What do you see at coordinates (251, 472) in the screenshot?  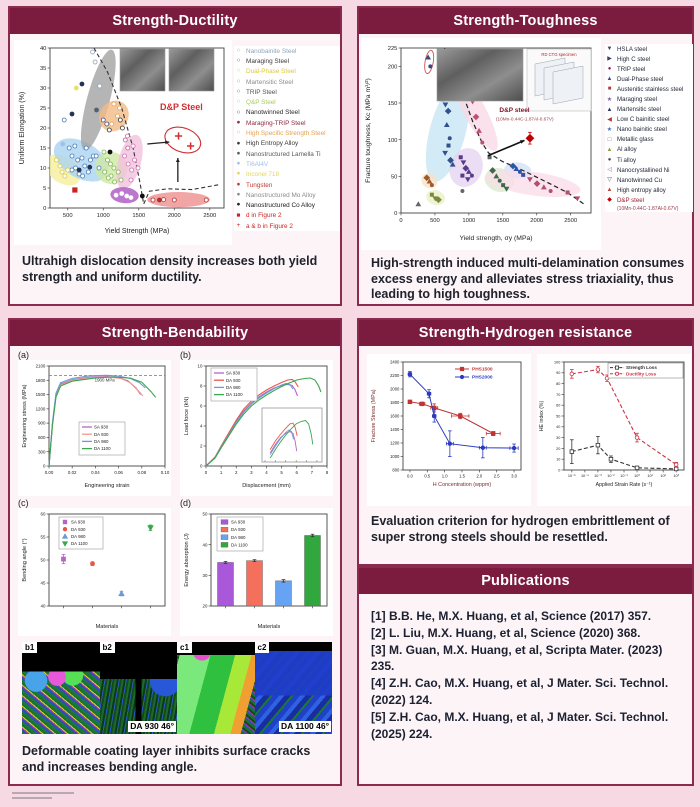 I see `svg-text: 3` at bounding box center [251, 472].